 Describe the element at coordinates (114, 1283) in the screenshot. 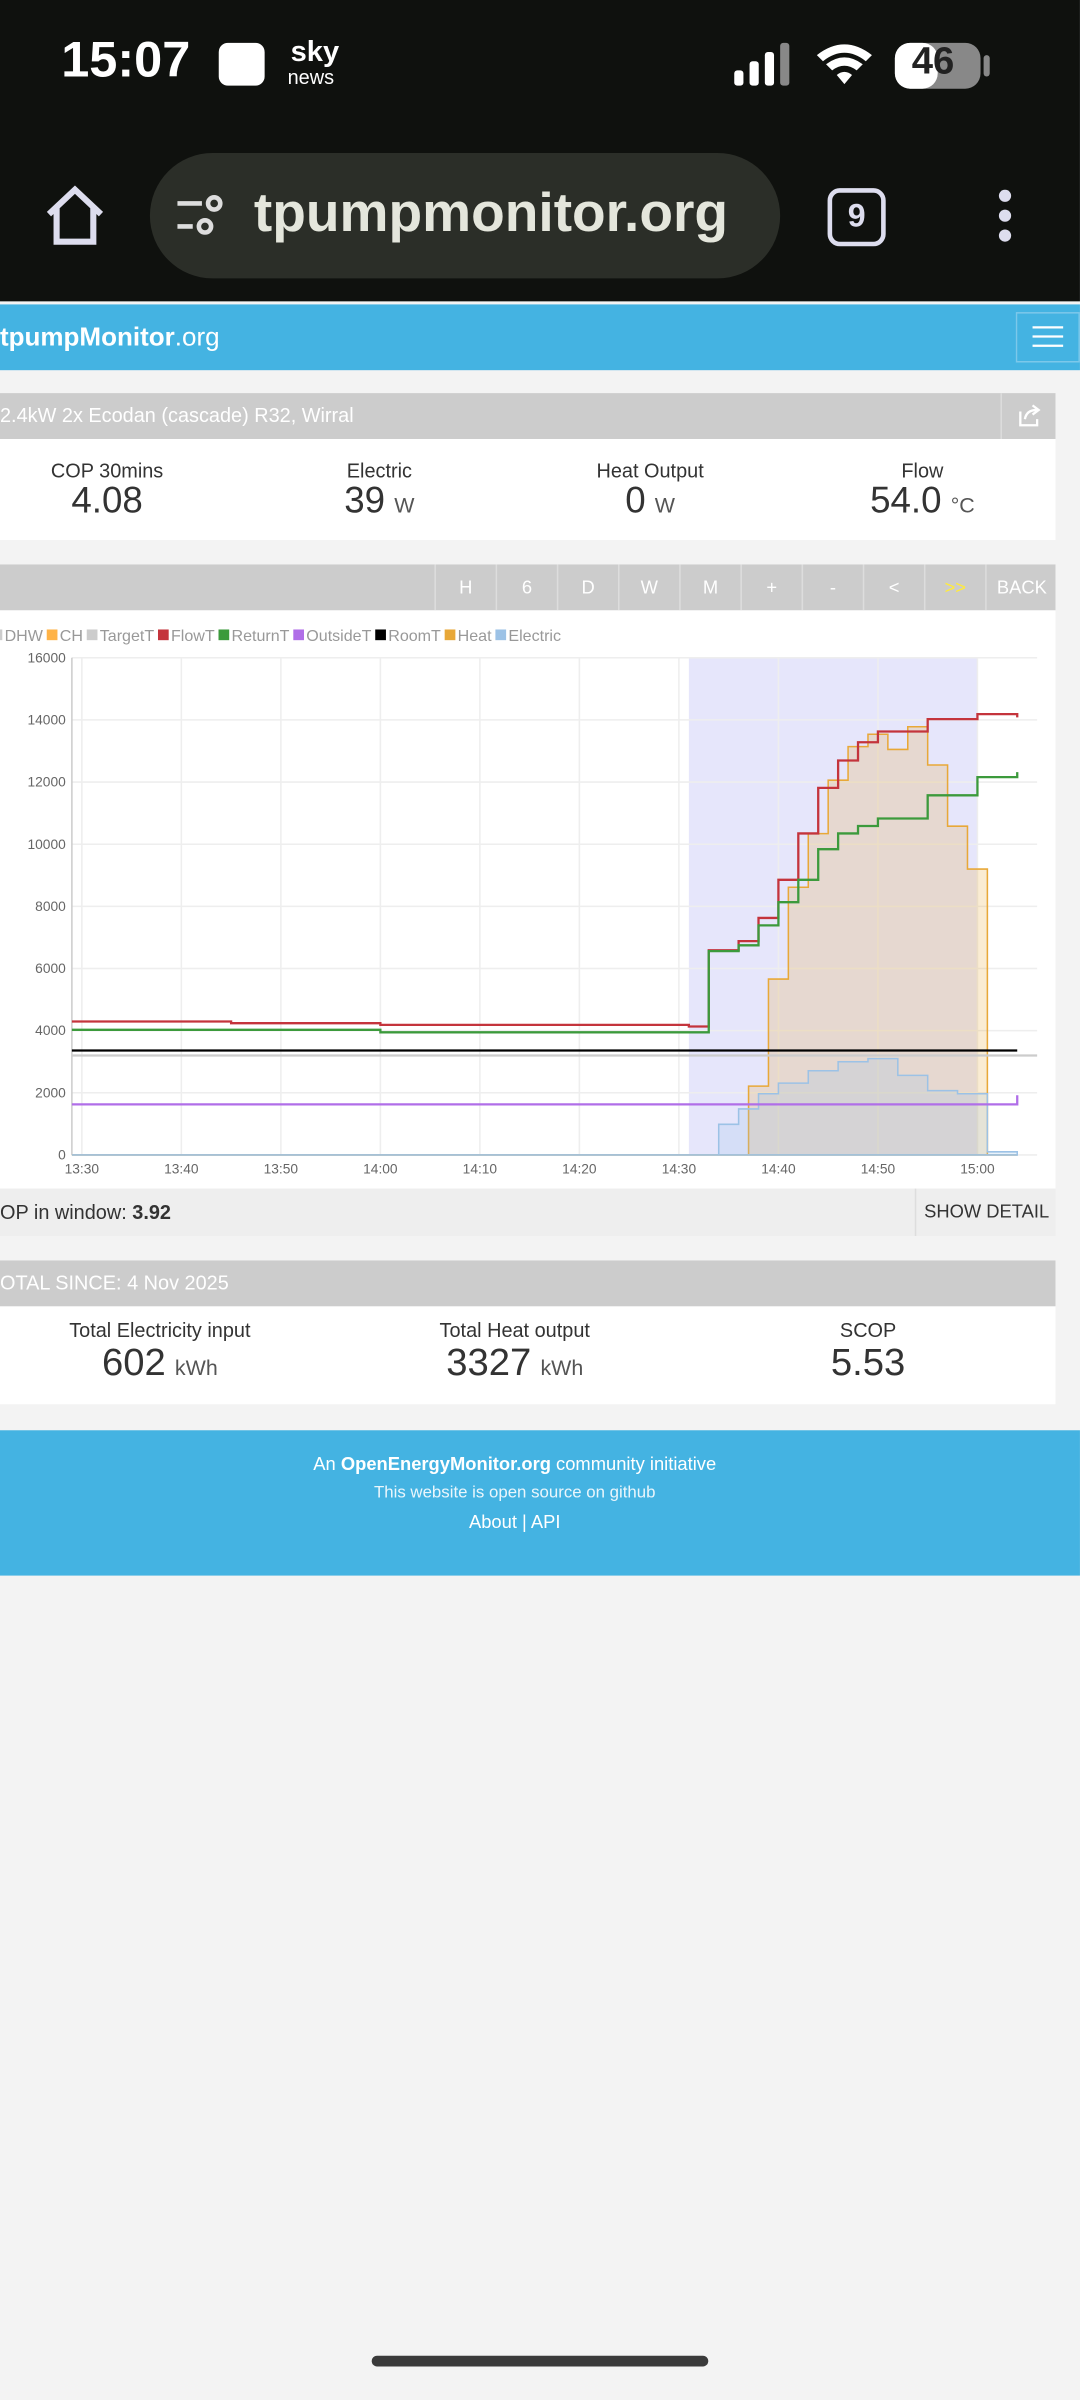

I see `totals-title: OTAL SINCE: 4 Nov 2025` at that location.